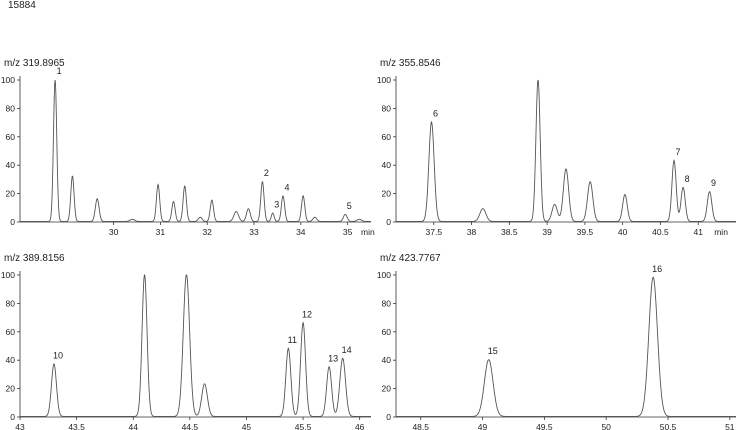 Image resolution: width=750 pixels, height=430 pixels. What do you see at coordinates (585, 232) in the screenshot?
I see `x-tick-label: 39.5` at bounding box center [585, 232].